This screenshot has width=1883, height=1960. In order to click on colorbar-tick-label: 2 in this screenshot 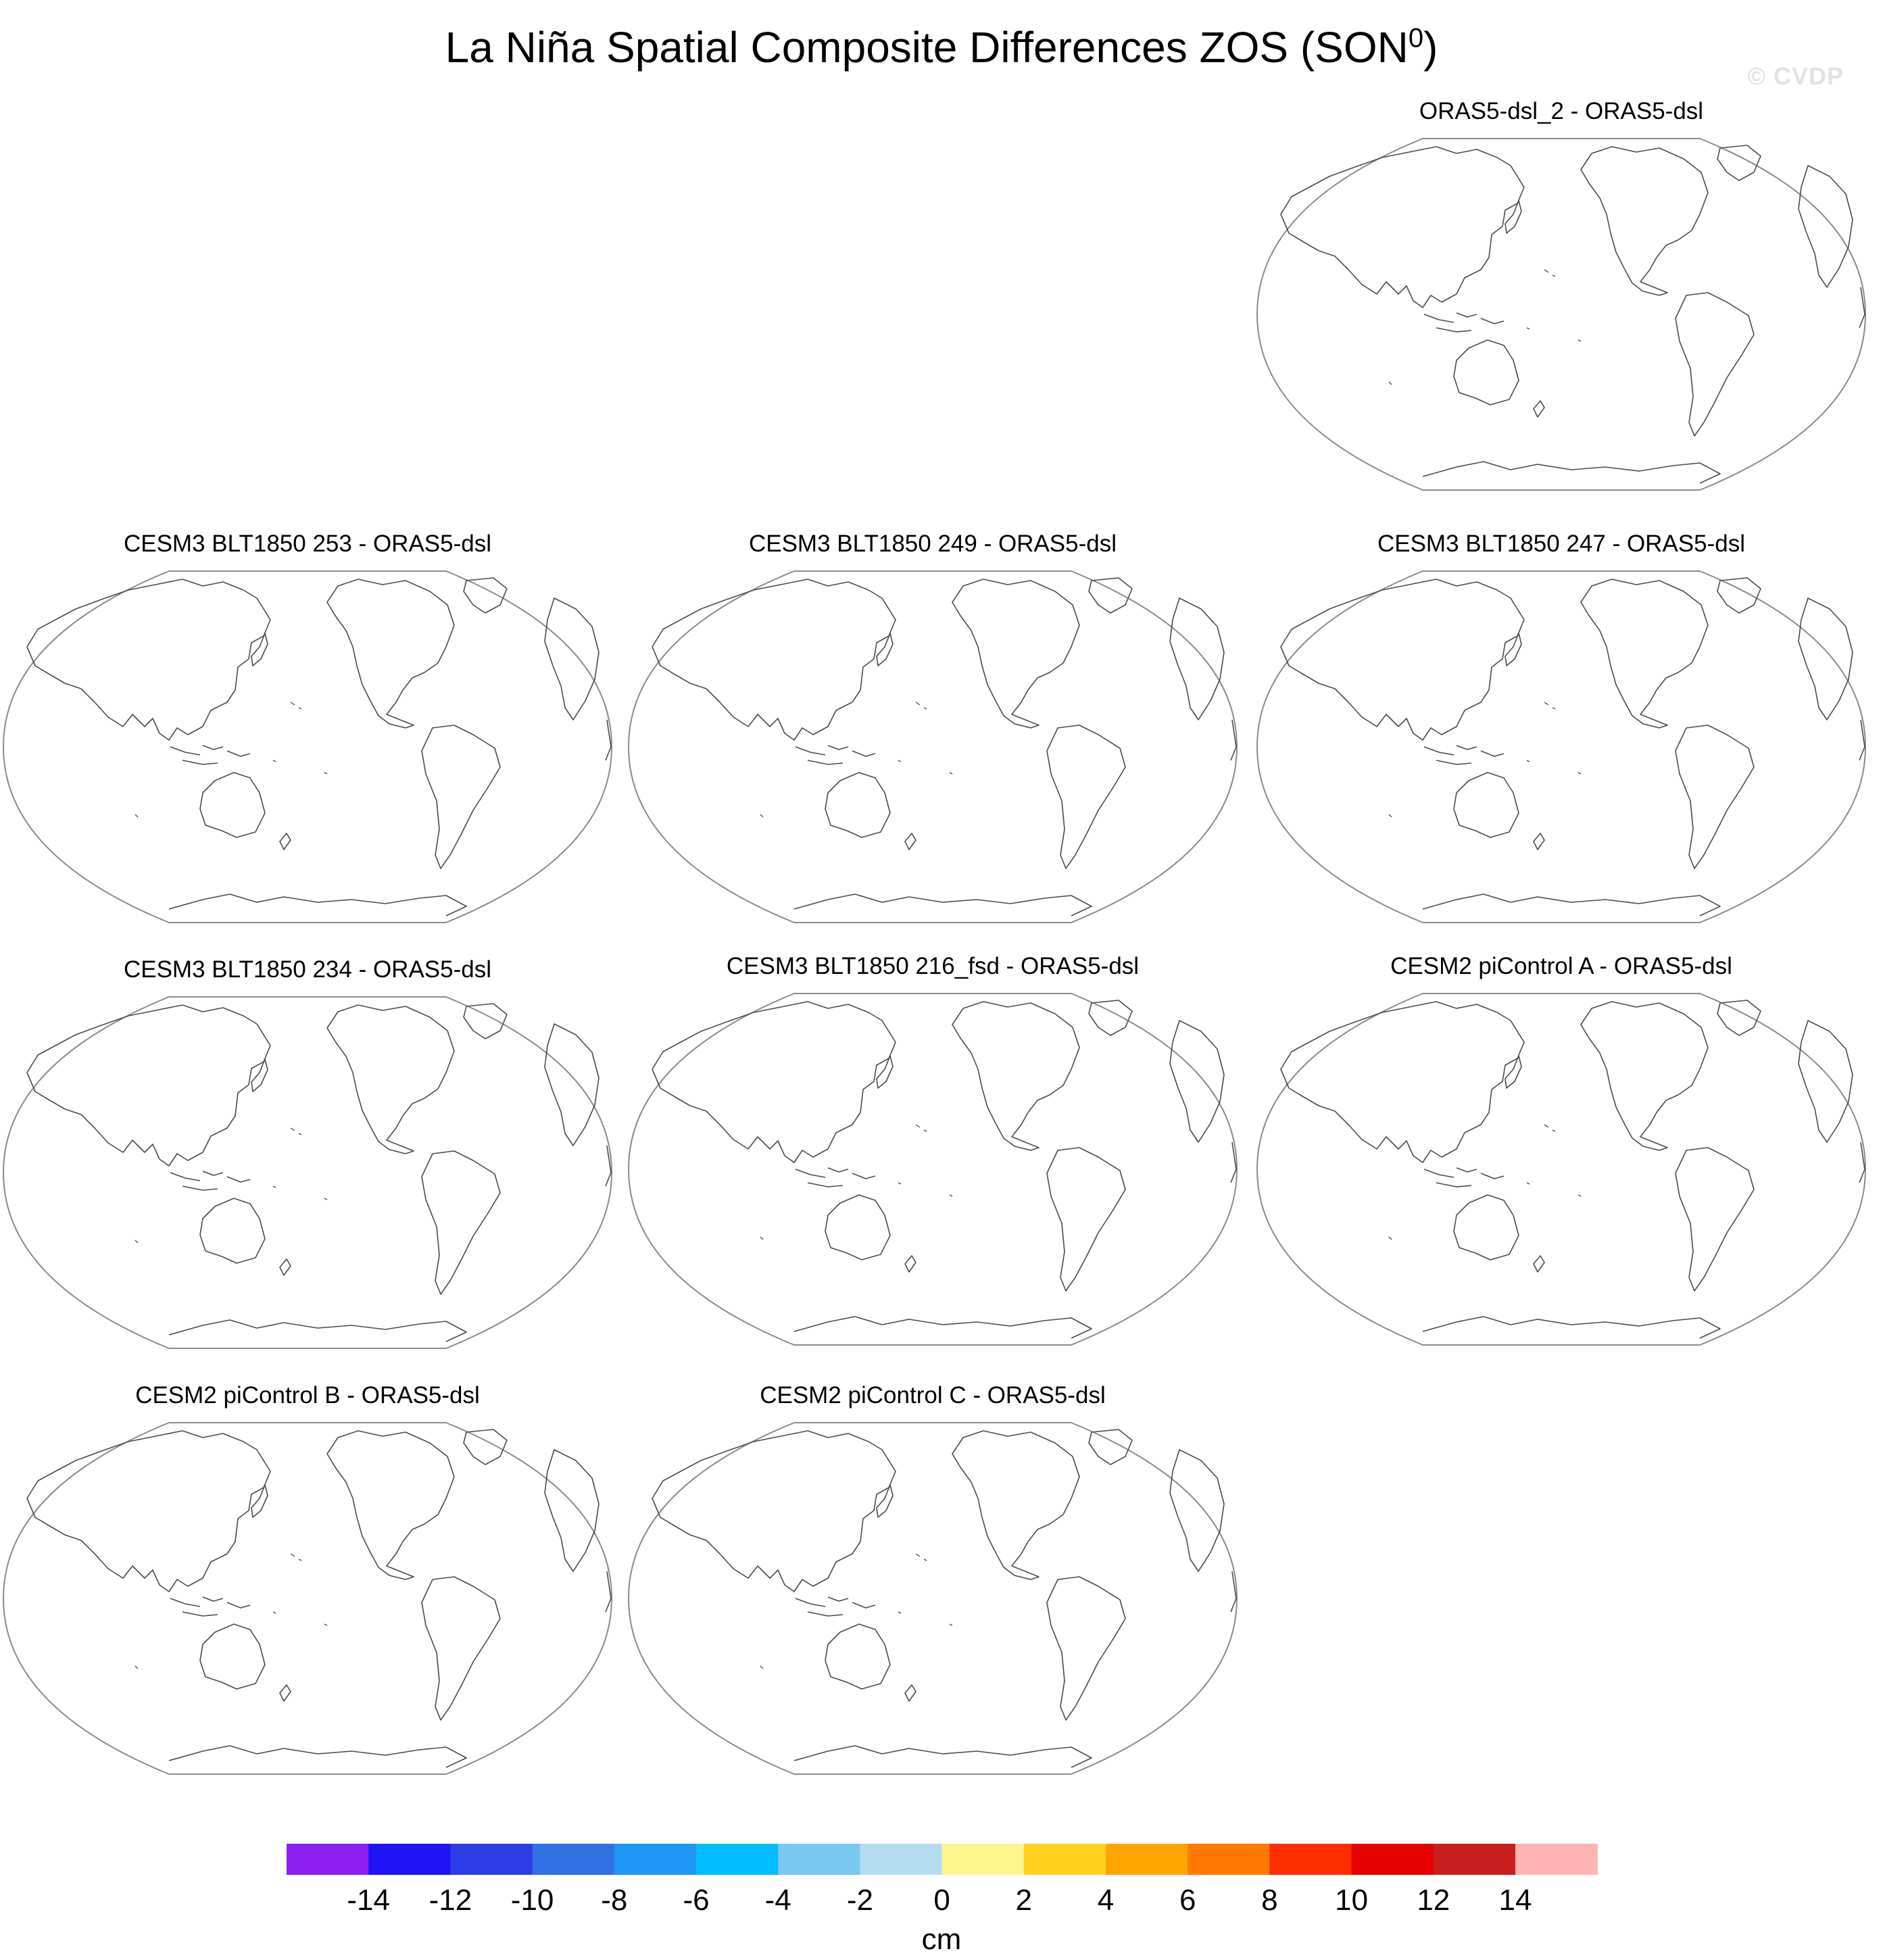, I will do `click(1024, 1900)`.